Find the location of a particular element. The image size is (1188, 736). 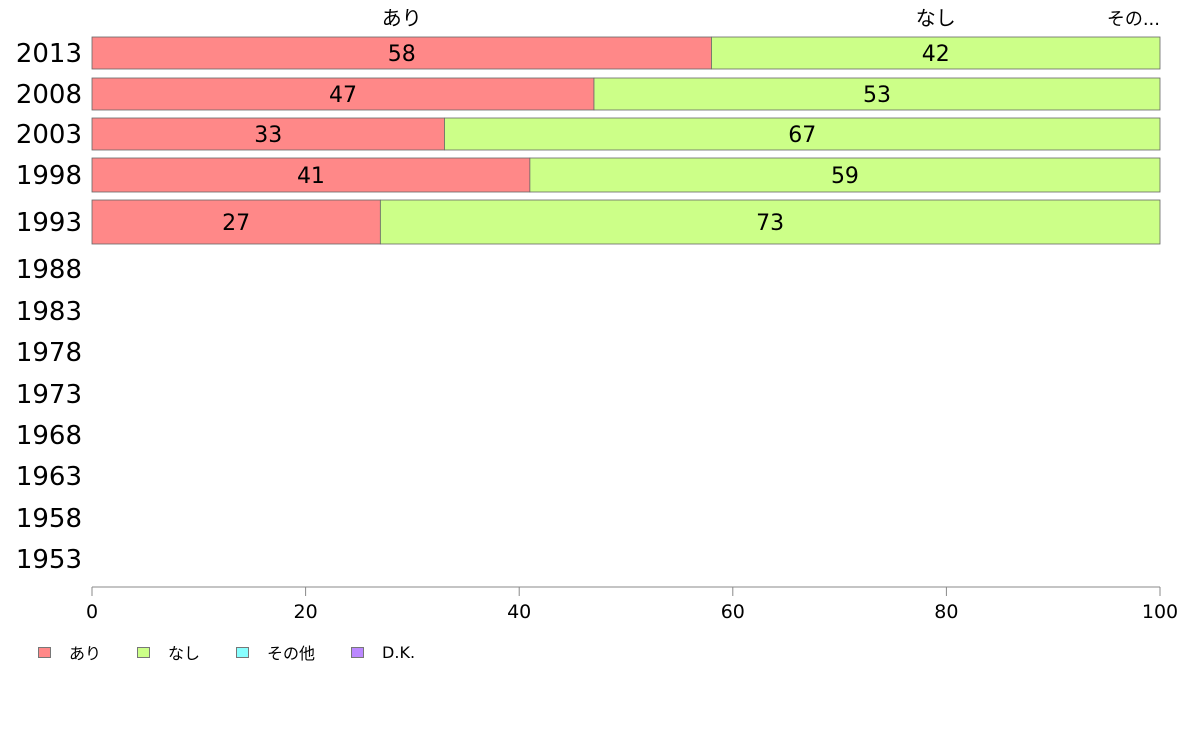

x-tick-label: 20 is located at coordinates (306, 612).